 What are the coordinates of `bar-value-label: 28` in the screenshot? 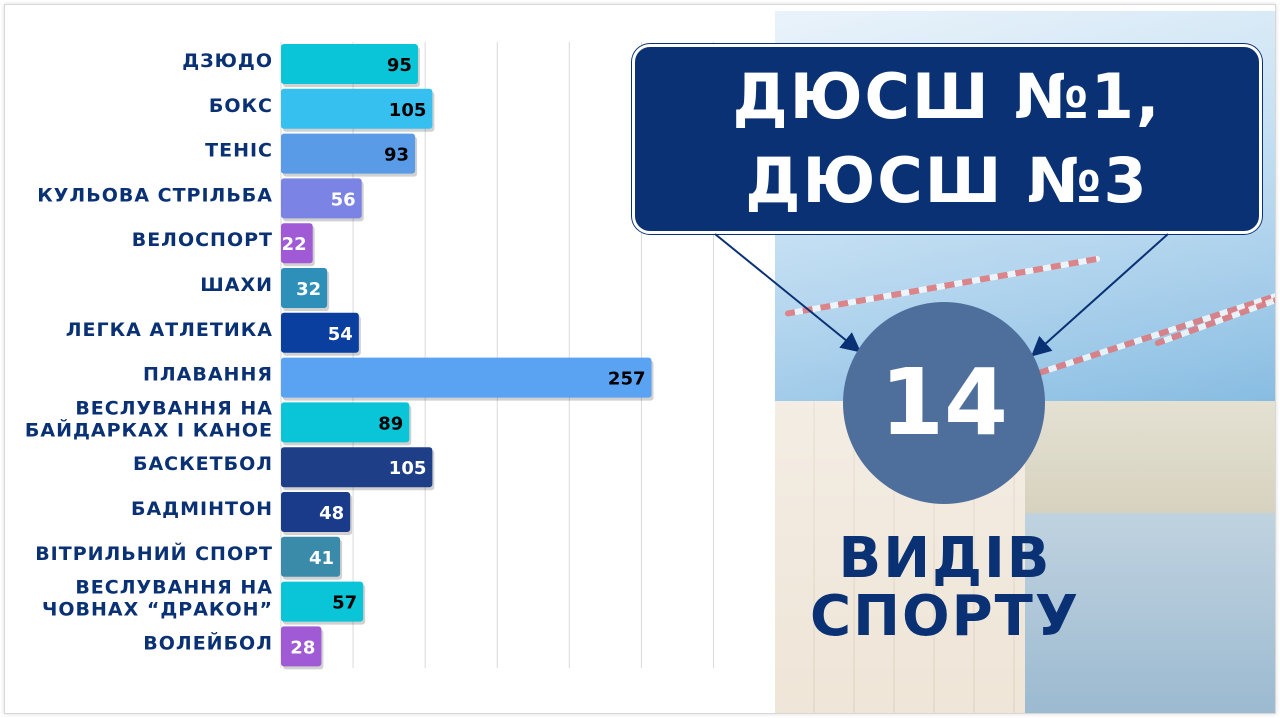 It's located at (302, 647).